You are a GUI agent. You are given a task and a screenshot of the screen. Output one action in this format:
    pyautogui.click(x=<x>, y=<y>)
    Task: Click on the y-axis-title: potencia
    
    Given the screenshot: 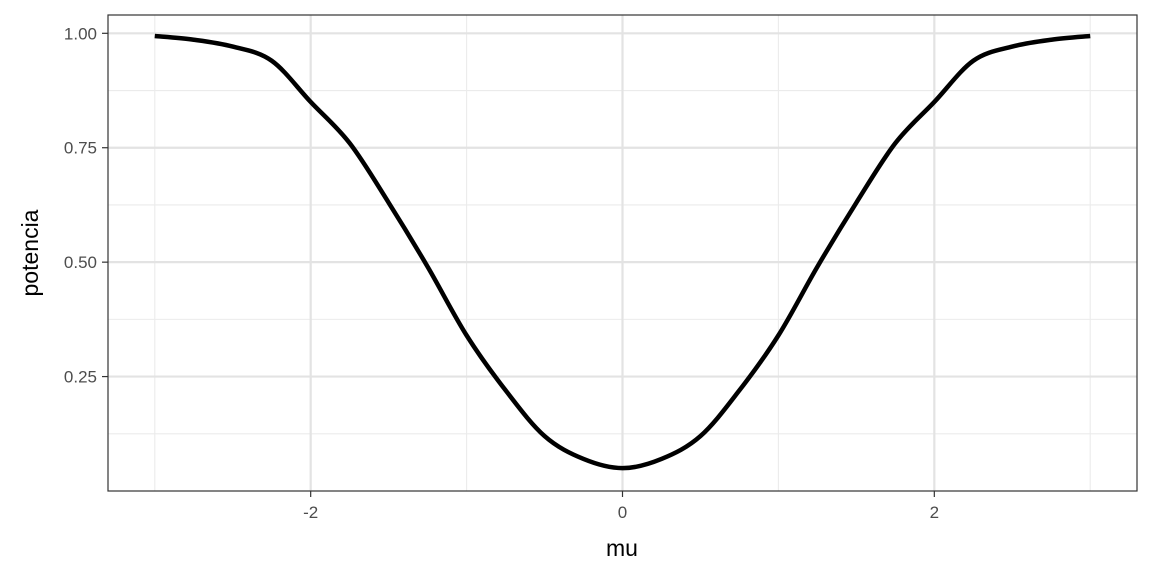 What is the action you would take?
    pyautogui.click(x=30, y=252)
    